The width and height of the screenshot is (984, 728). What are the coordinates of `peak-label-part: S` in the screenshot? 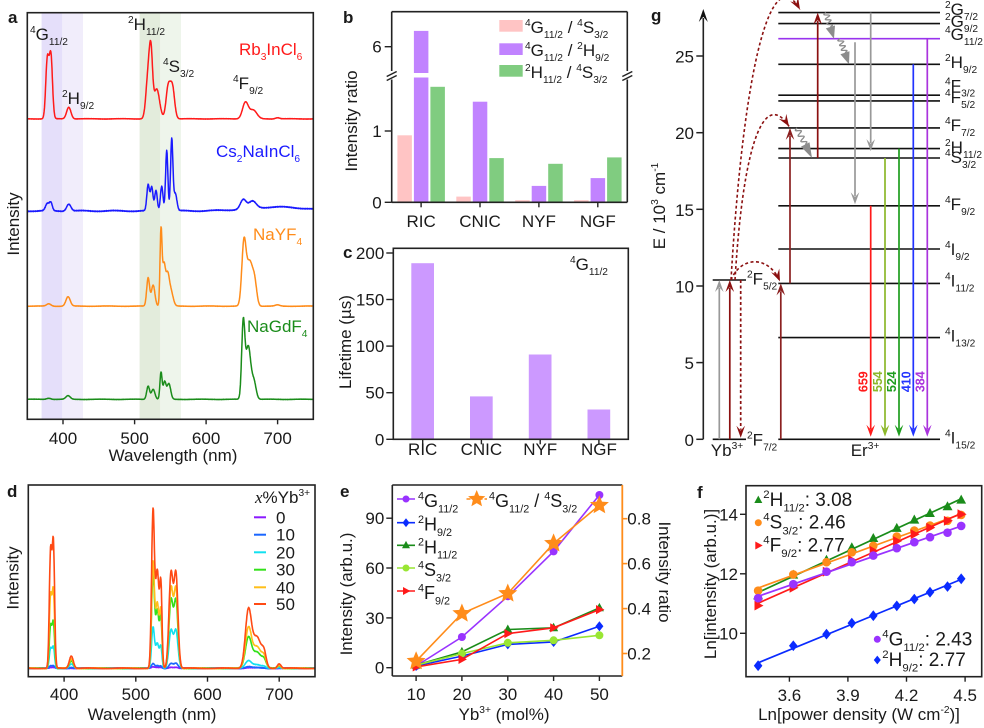 It's located at (174, 66).